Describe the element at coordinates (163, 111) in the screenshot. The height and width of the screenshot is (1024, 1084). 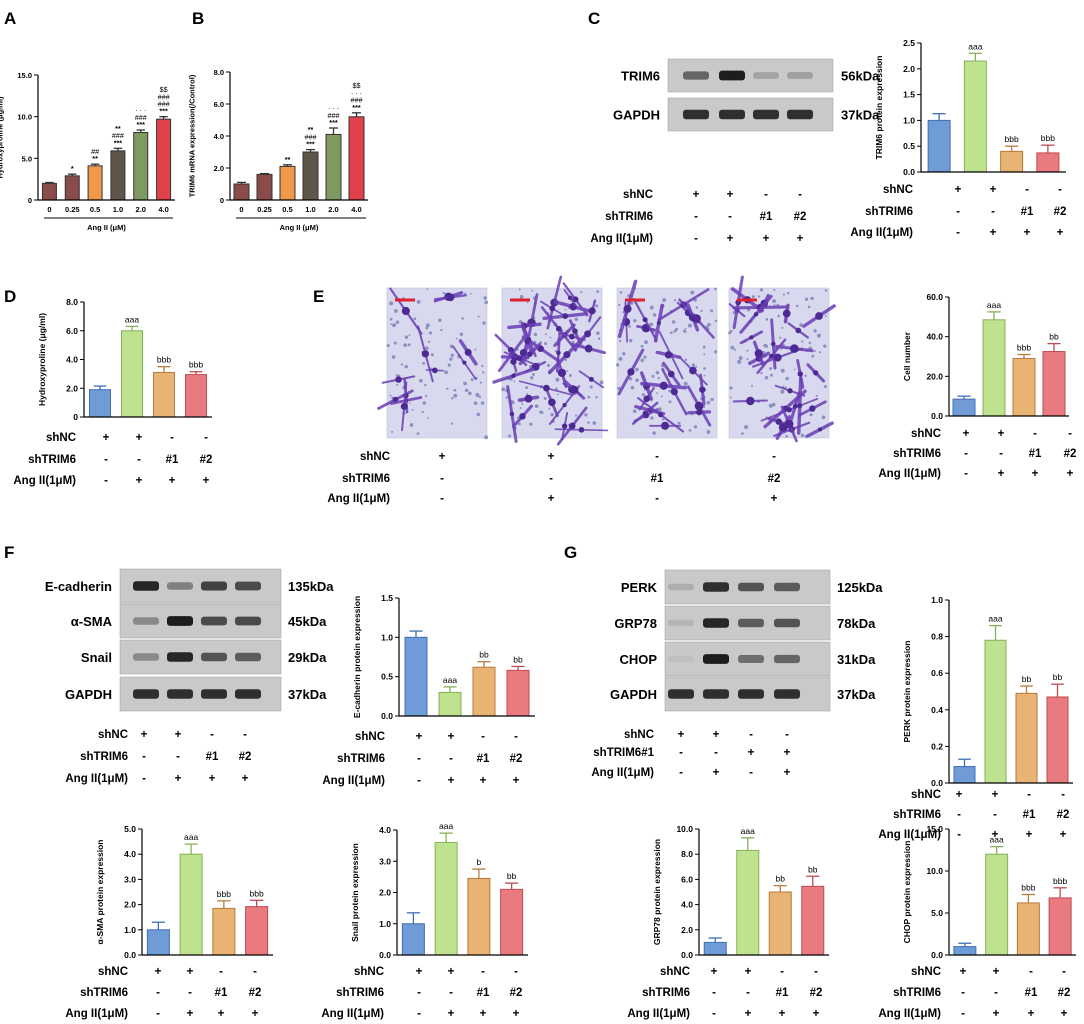
I see `significance-label: ***` at that location.